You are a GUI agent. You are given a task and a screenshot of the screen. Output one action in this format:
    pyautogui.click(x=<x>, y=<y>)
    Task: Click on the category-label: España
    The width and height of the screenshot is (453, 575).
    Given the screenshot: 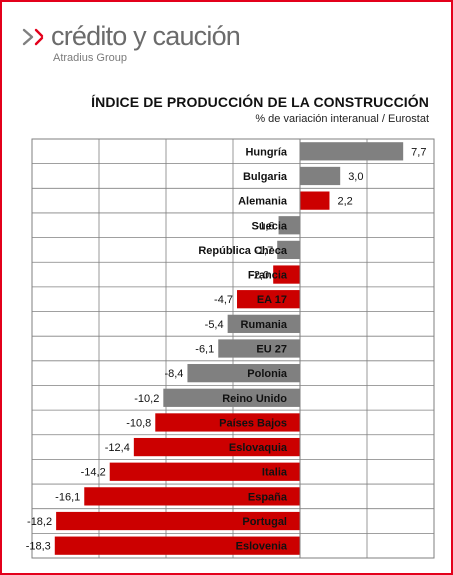 What is the action you would take?
    pyautogui.click(x=268, y=497)
    